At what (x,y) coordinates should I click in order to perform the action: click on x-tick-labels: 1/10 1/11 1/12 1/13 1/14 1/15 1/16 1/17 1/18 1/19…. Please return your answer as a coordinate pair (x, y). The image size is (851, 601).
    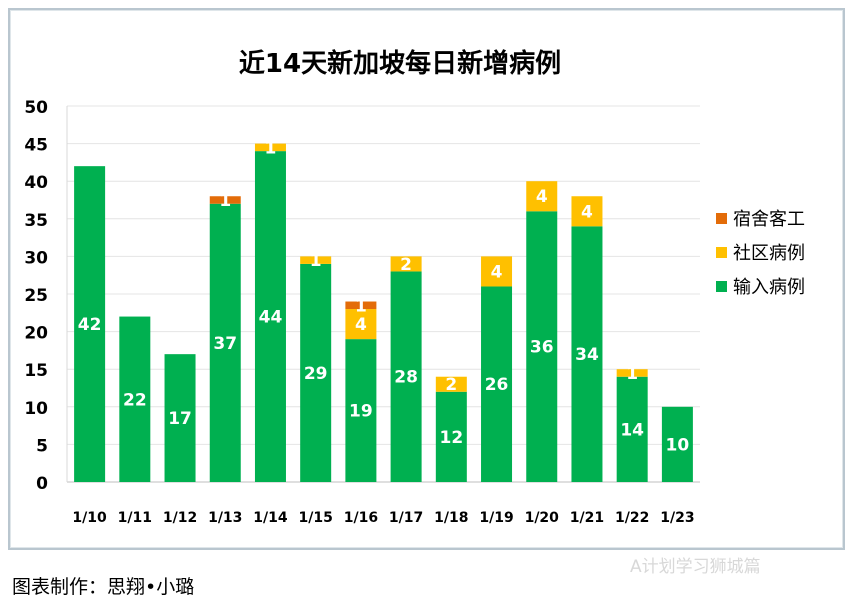
    Looking at the image, I should click on (383, 518).